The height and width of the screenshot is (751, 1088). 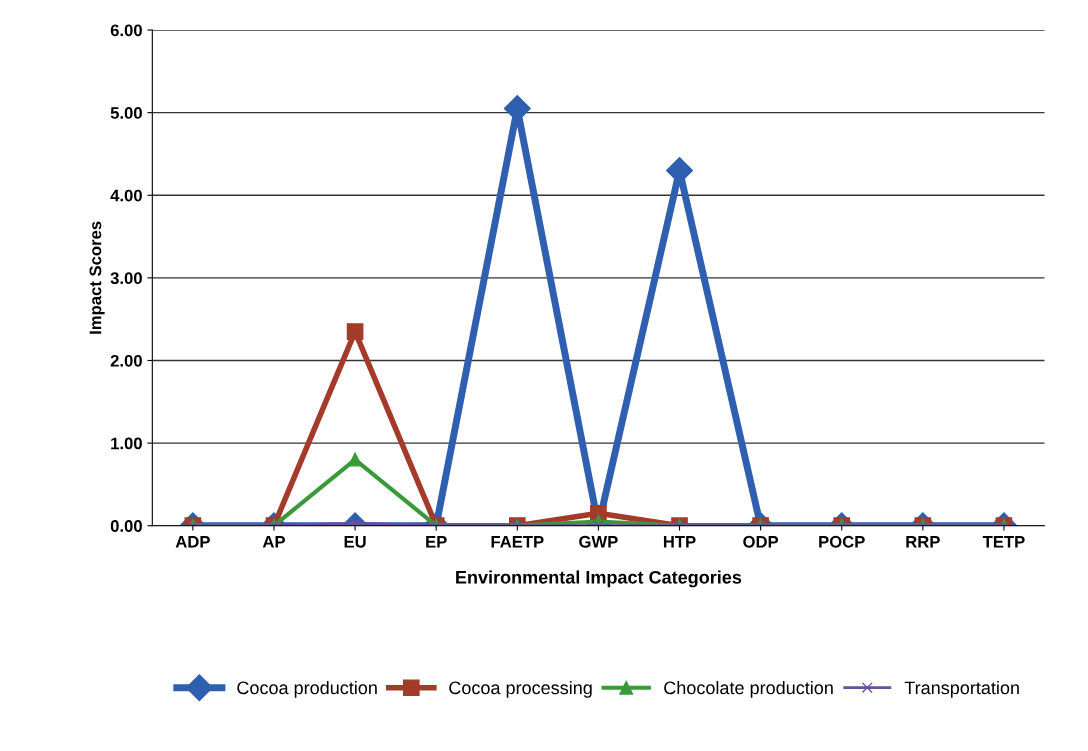 What do you see at coordinates (748, 689) in the screenshot?
I see `legend-label: Chocolate production` at bounding box center [748, 689].